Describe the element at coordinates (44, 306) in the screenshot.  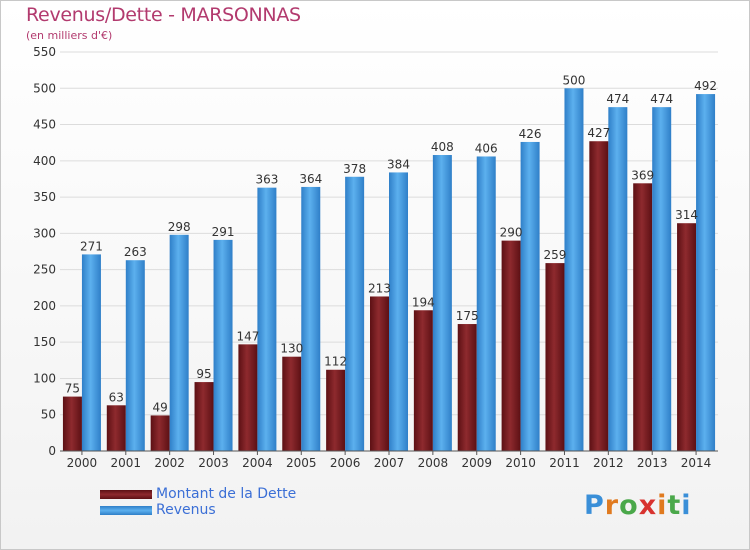
I see `y-tick-label: 200` at that location.